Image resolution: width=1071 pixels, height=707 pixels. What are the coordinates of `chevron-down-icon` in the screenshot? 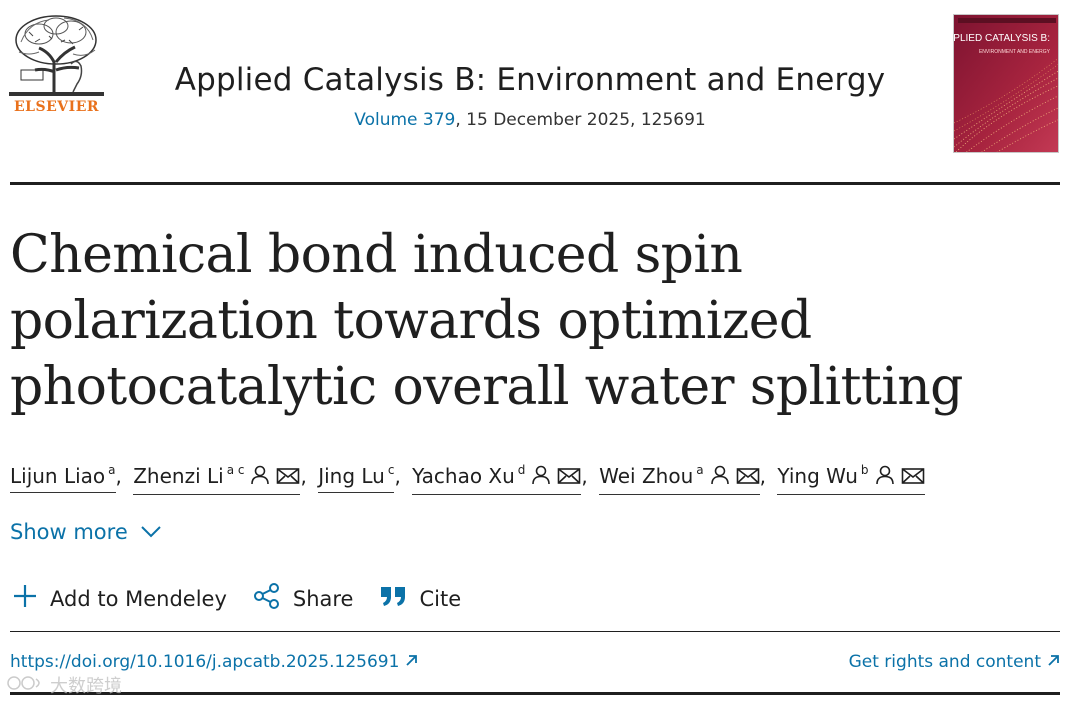 It's located at (151, 532).